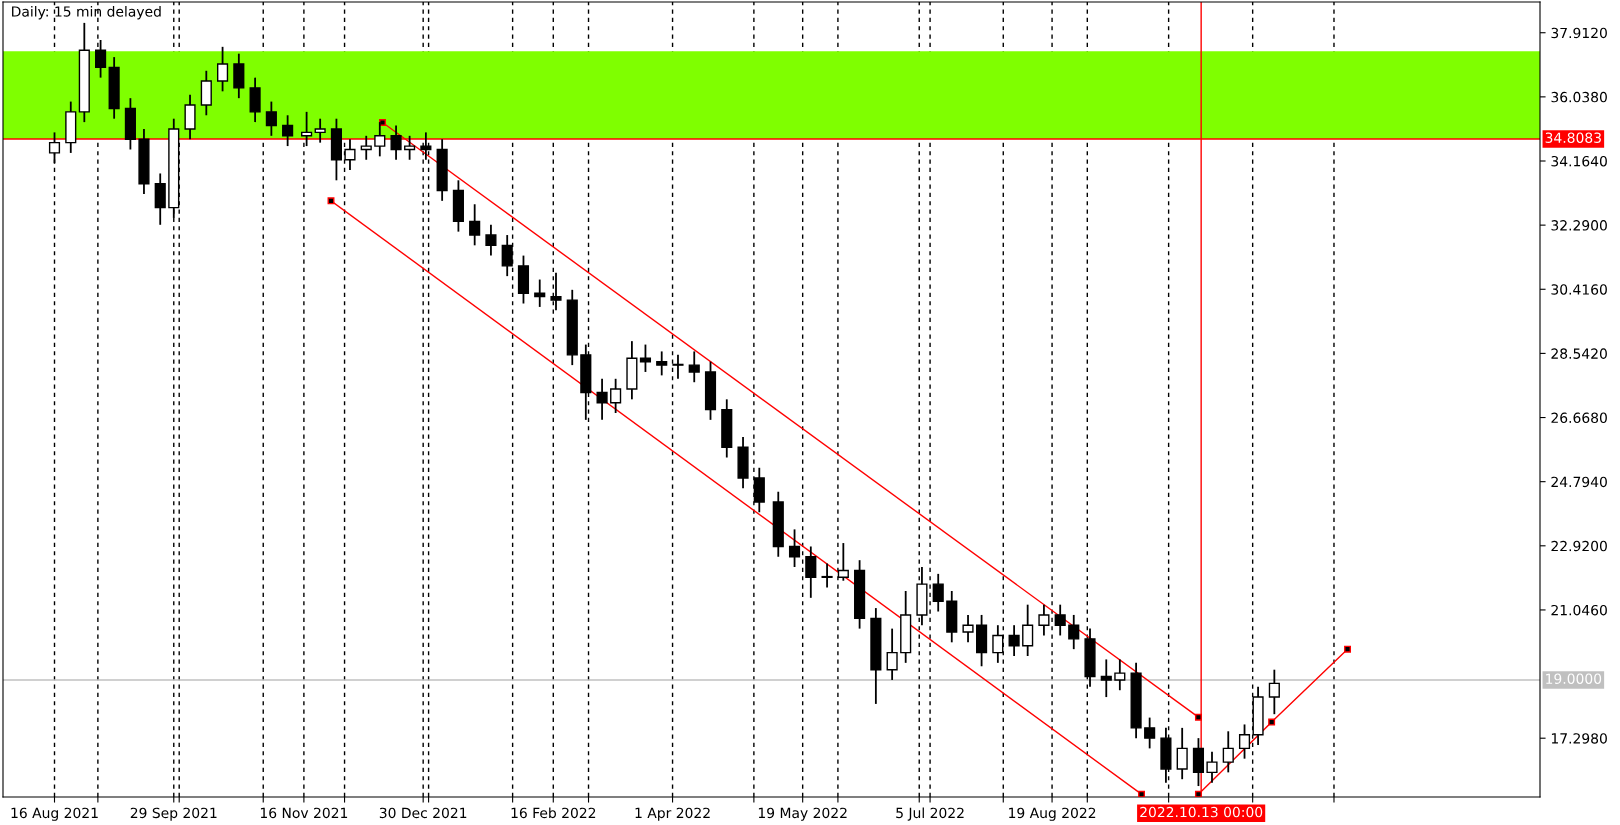  What do you see at coordinates (1579, 33) in the screenshot?
I see `y-tick-label: 37.9120` at bounding box center [1579, 33].